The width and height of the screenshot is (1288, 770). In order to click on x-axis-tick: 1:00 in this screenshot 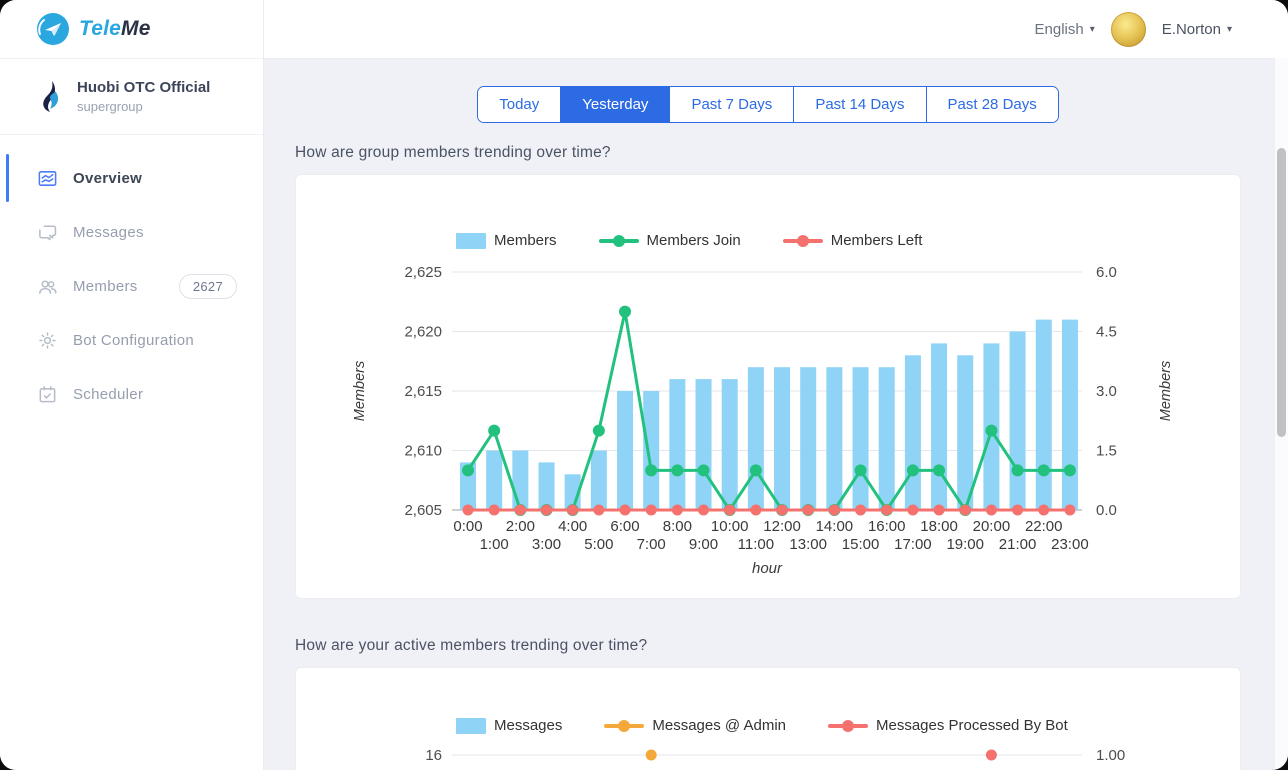, I will do `click(494, 544)`.